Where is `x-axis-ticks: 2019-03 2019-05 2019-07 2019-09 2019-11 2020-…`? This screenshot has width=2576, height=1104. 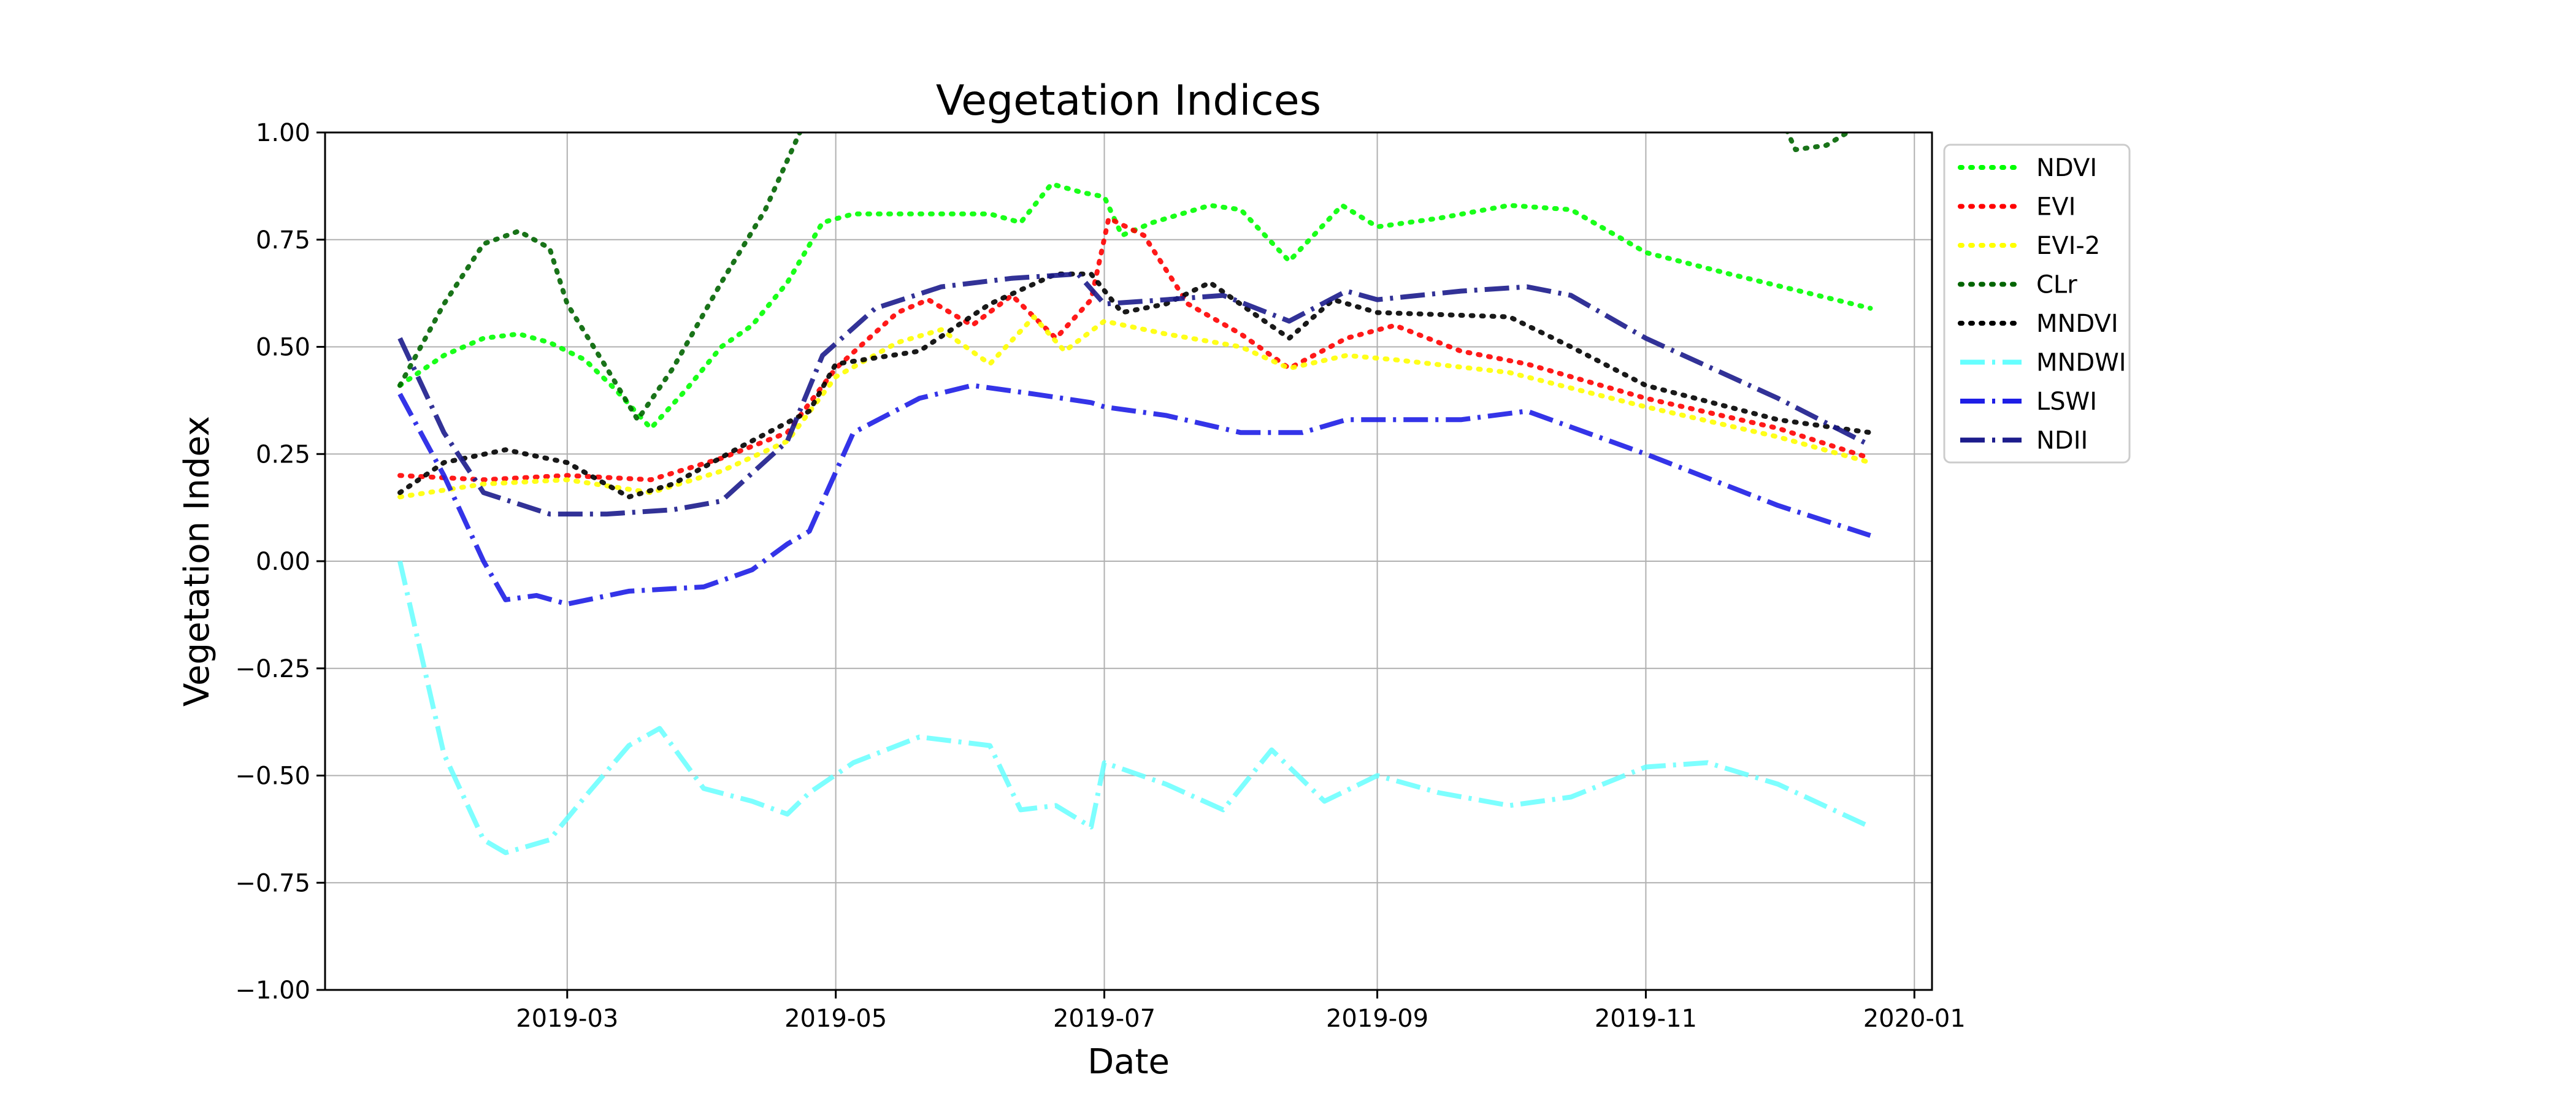 x-axis-ticks: 2019-03 2019-05 2019-07 2019-09 2019-11 2020-… is located at coordinates (1241, 1011).